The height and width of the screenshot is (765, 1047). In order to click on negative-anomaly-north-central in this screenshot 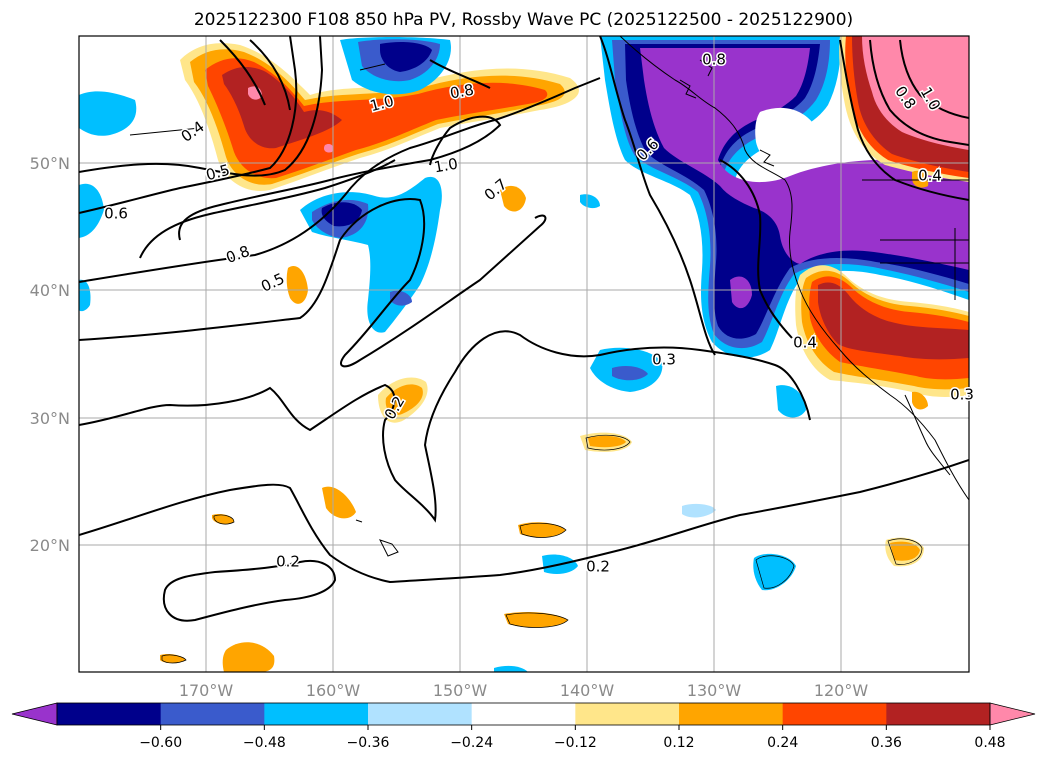, I will do `click(395, 66)`.